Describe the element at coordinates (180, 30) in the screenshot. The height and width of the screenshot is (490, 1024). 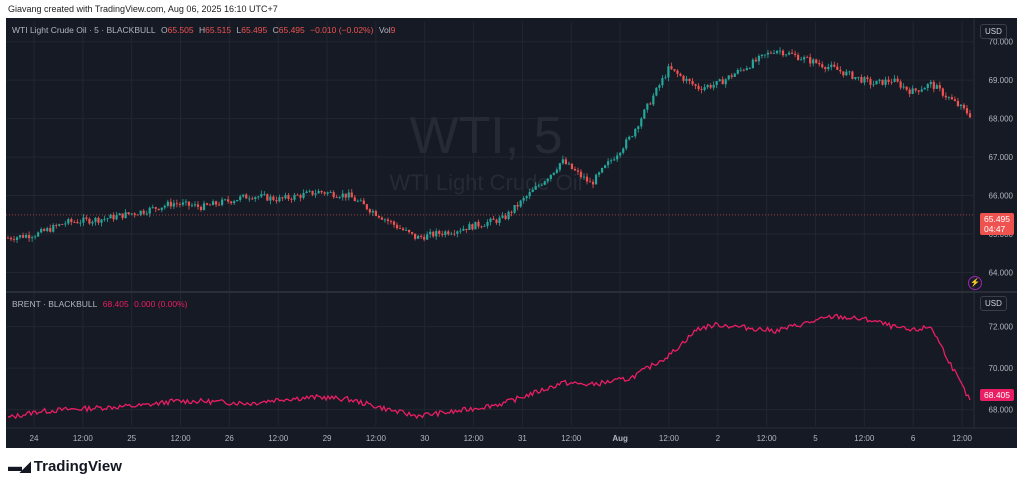
I see `wti-open: 65.505` at that location.